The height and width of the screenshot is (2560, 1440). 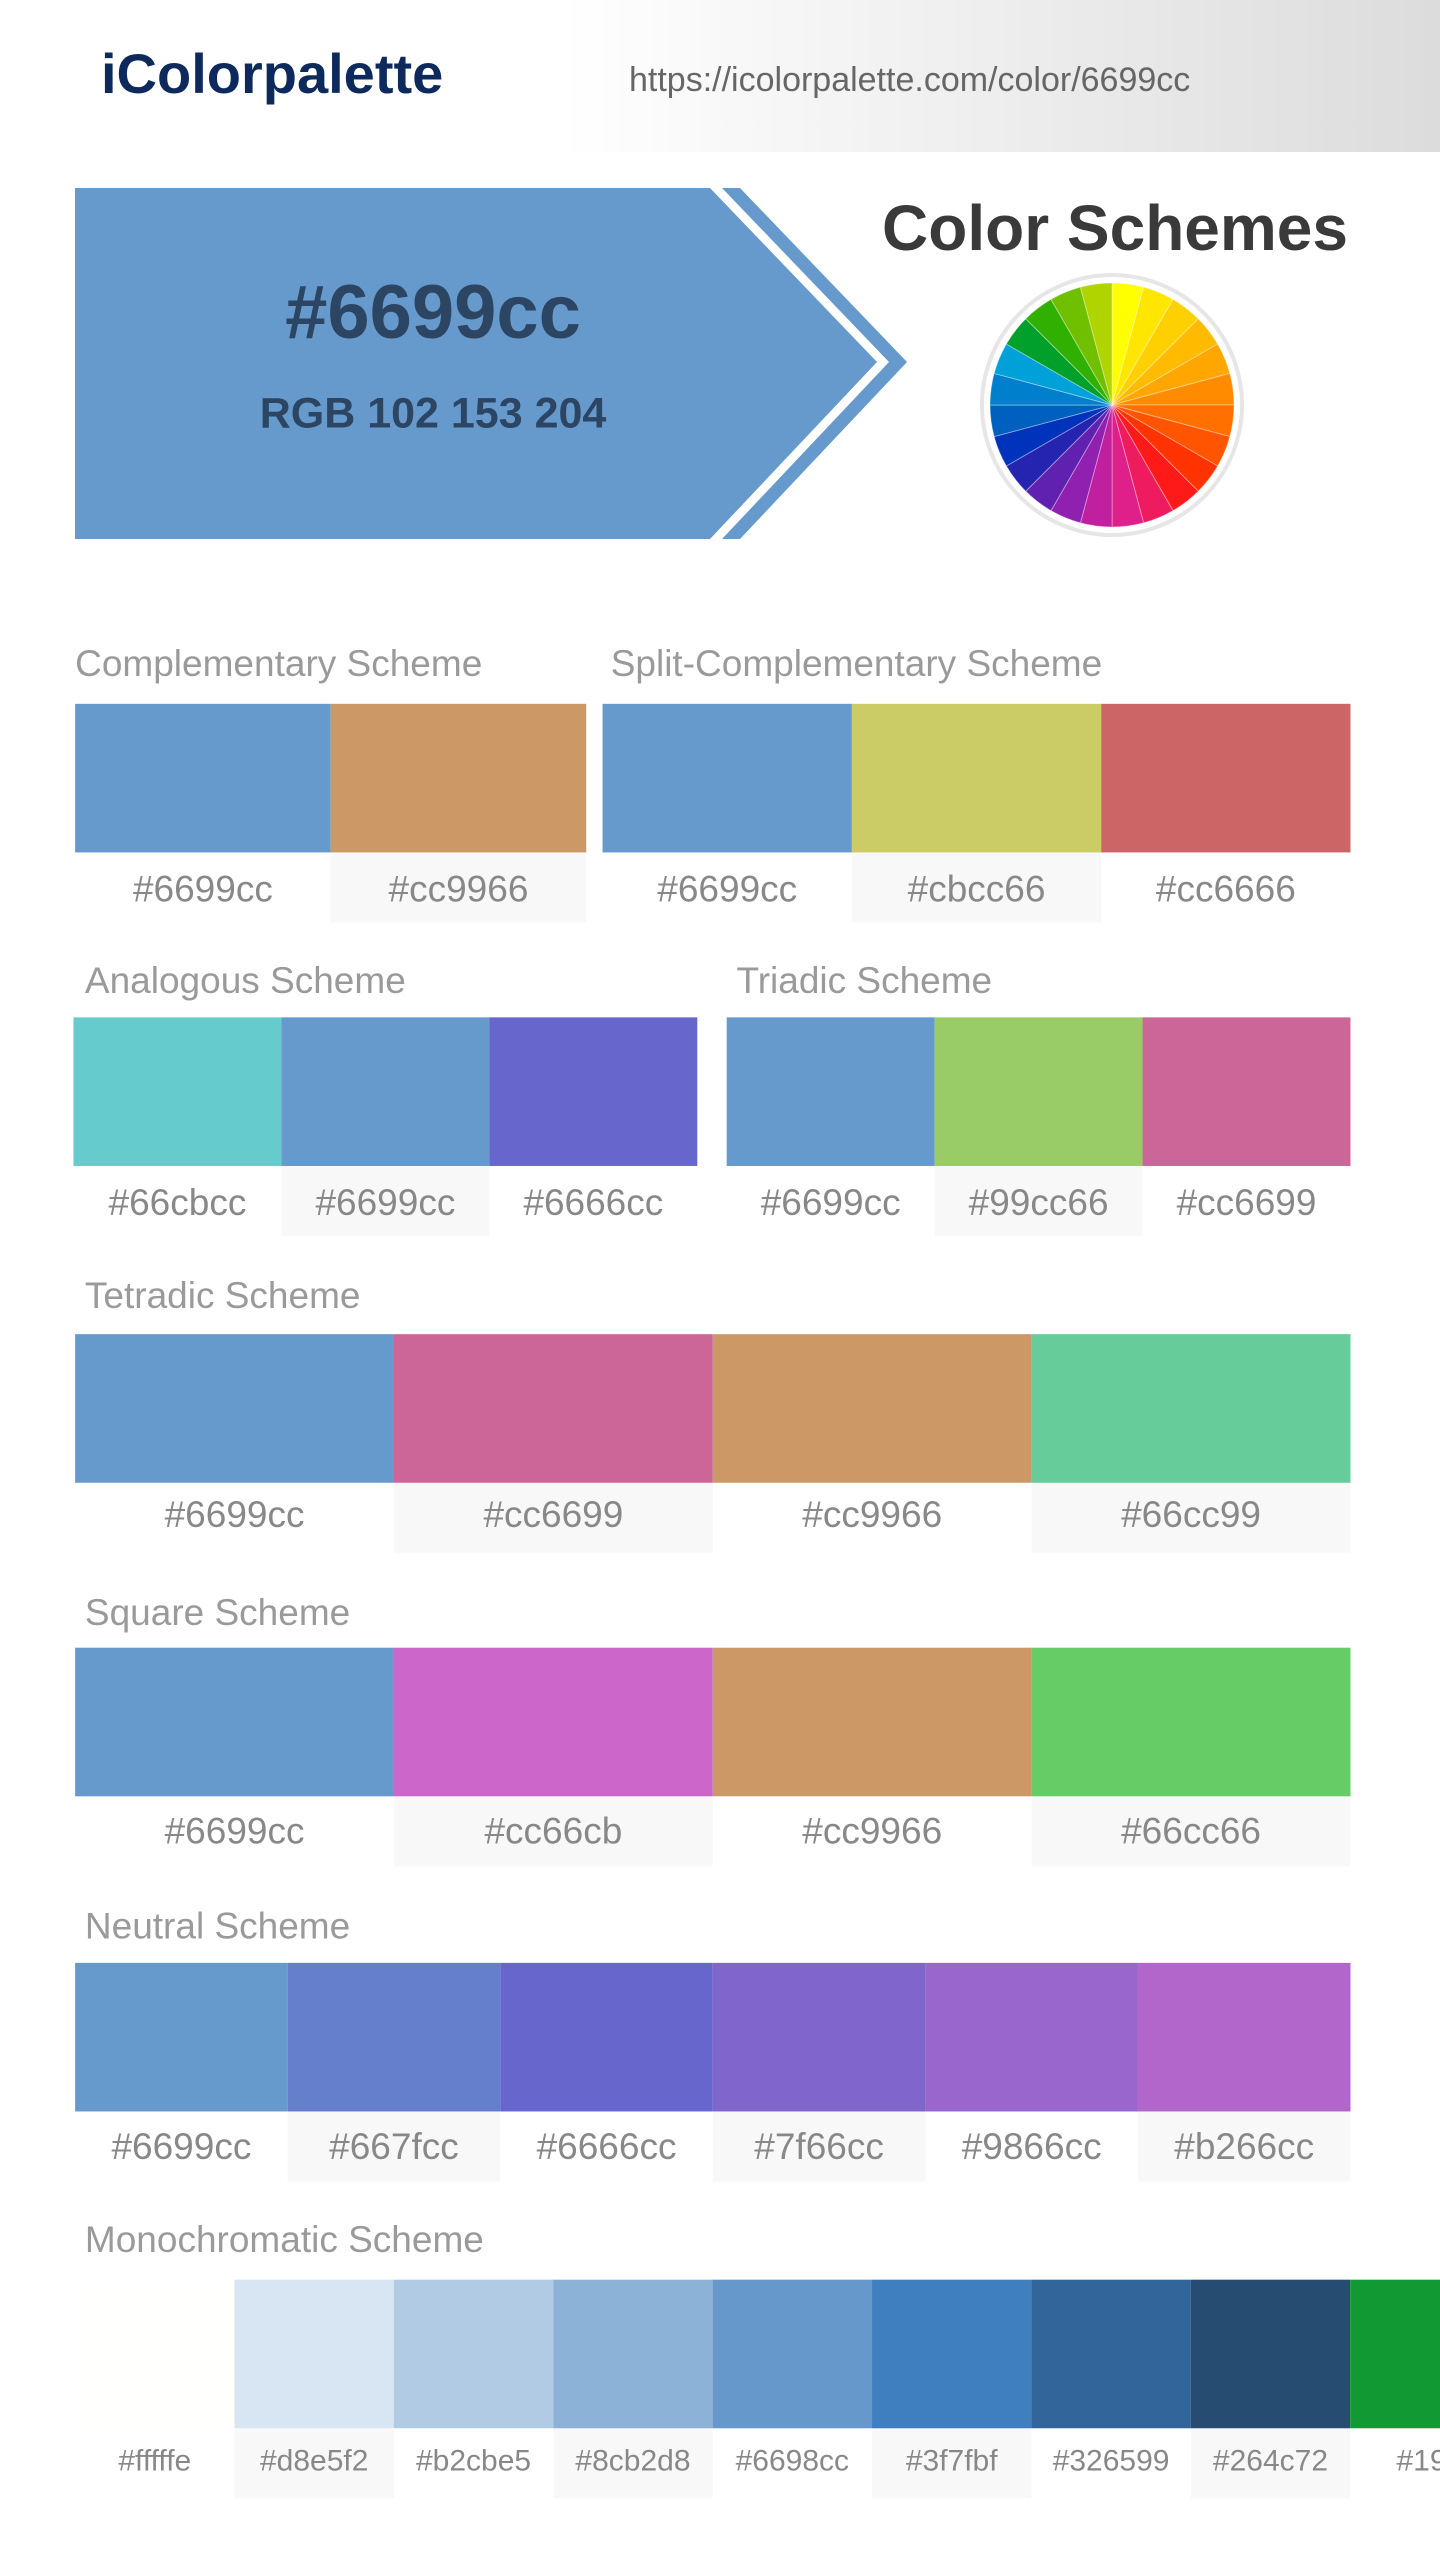 What do you see at coordinates (284, 2239) in the screenshot?
I see `scheme-title: Monochromatic Scheme` at bounding box center [284, 2239].